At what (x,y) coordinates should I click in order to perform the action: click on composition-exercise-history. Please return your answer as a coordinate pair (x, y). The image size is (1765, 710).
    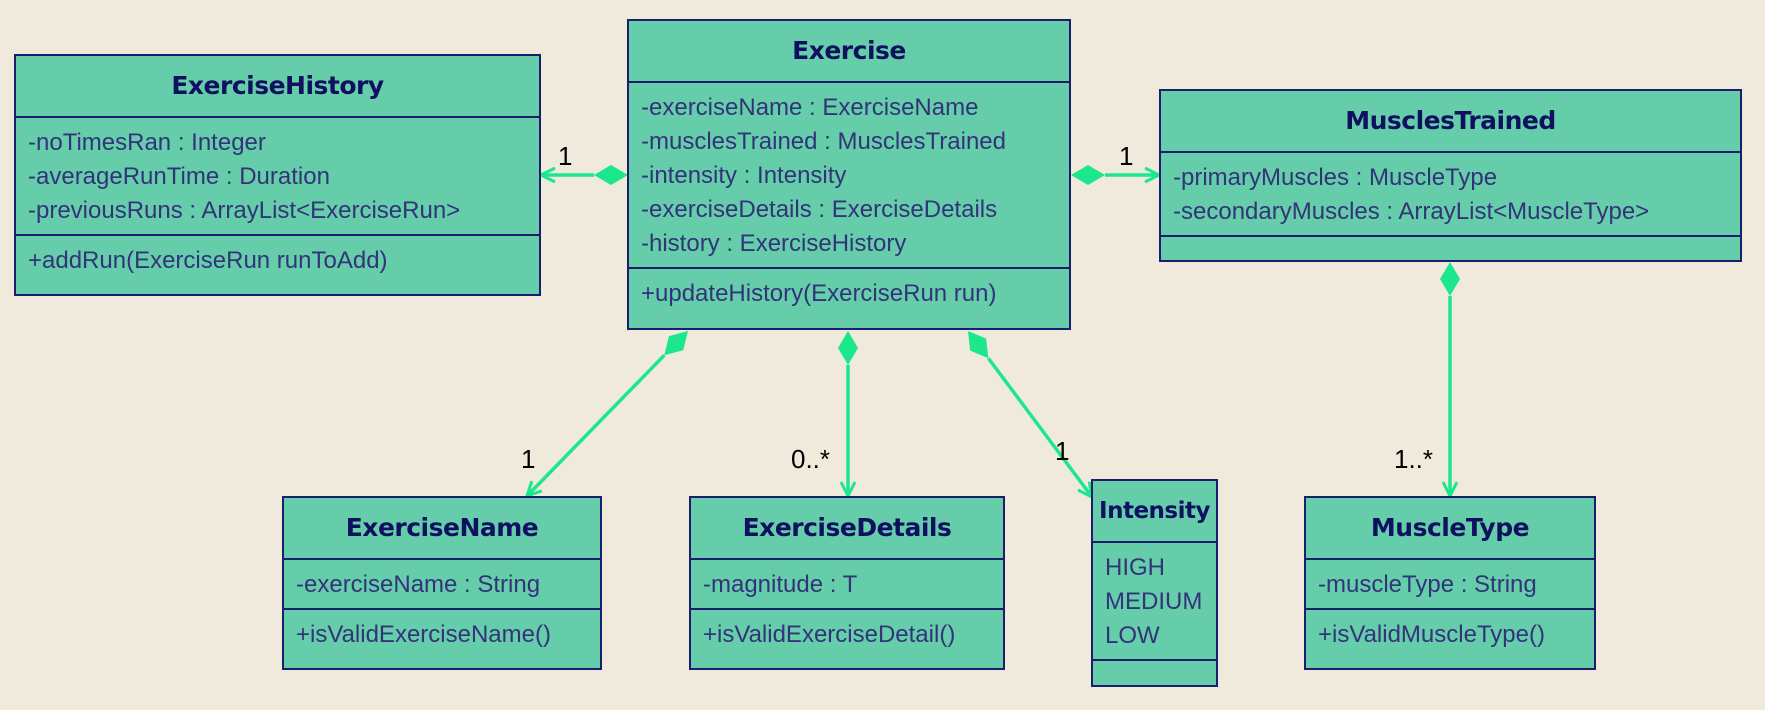
    Looking at the image, I should click on (584, 175).